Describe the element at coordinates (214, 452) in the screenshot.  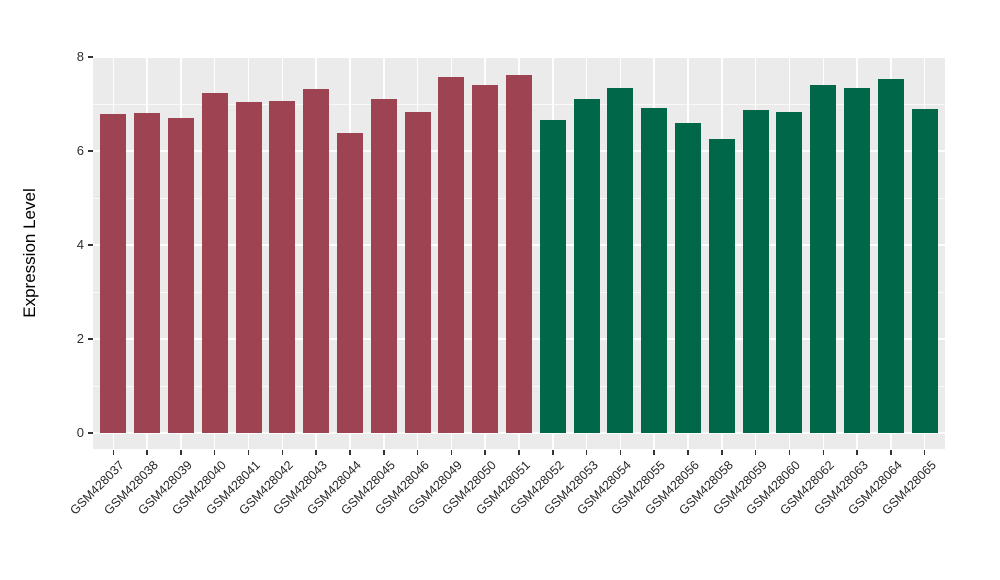
I see `x-tick-mark-GSM428040` at that location.